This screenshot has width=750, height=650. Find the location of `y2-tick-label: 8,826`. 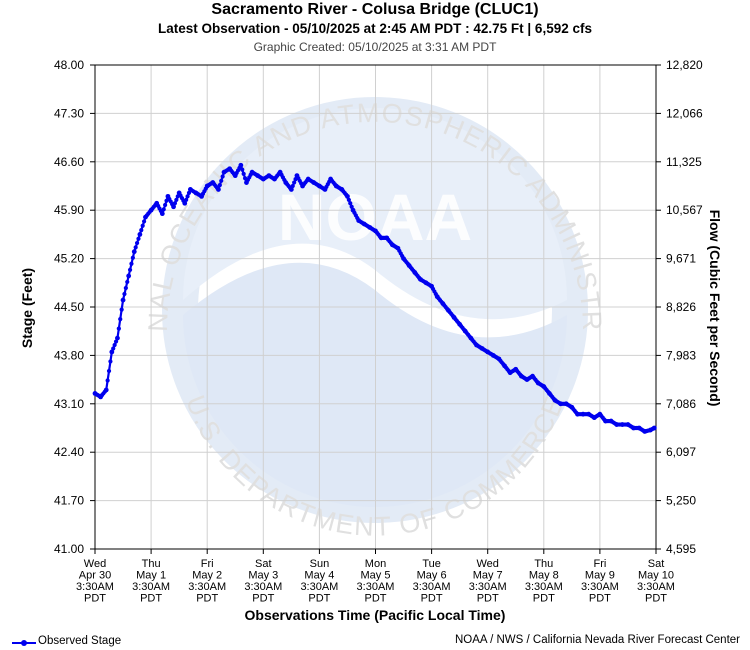

y2-tick-label: 8,826 is located at coordinates (681, 307).